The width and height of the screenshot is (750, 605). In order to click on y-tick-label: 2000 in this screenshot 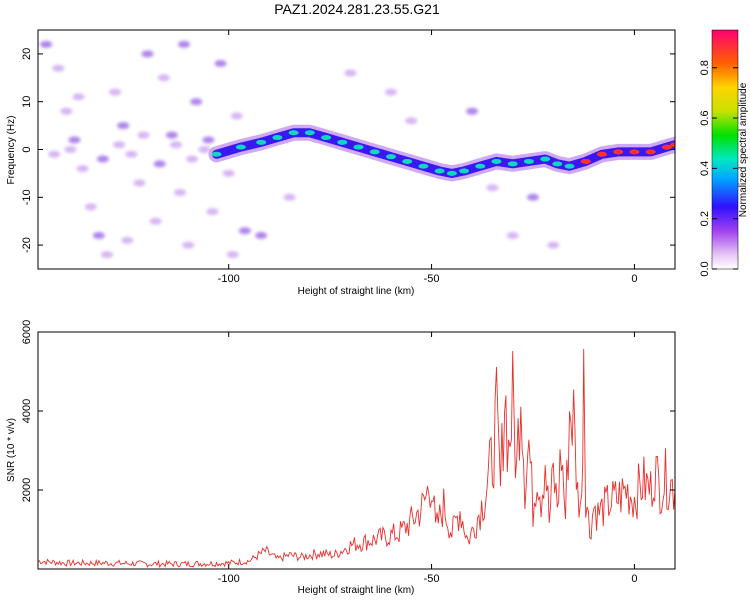, I will do `click(27, 490)`.